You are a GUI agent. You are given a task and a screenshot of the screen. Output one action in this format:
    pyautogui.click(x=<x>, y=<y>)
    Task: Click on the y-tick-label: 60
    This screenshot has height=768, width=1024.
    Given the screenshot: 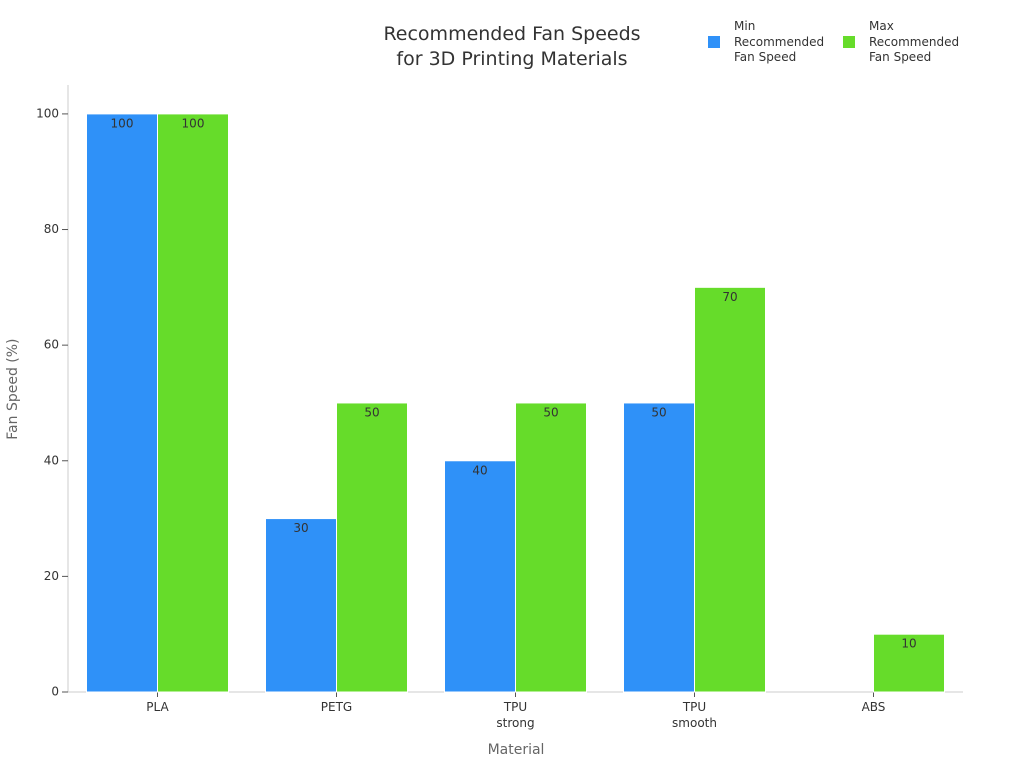 What is the action you would take?
    pyautogui.click(x=51, y=345)
    